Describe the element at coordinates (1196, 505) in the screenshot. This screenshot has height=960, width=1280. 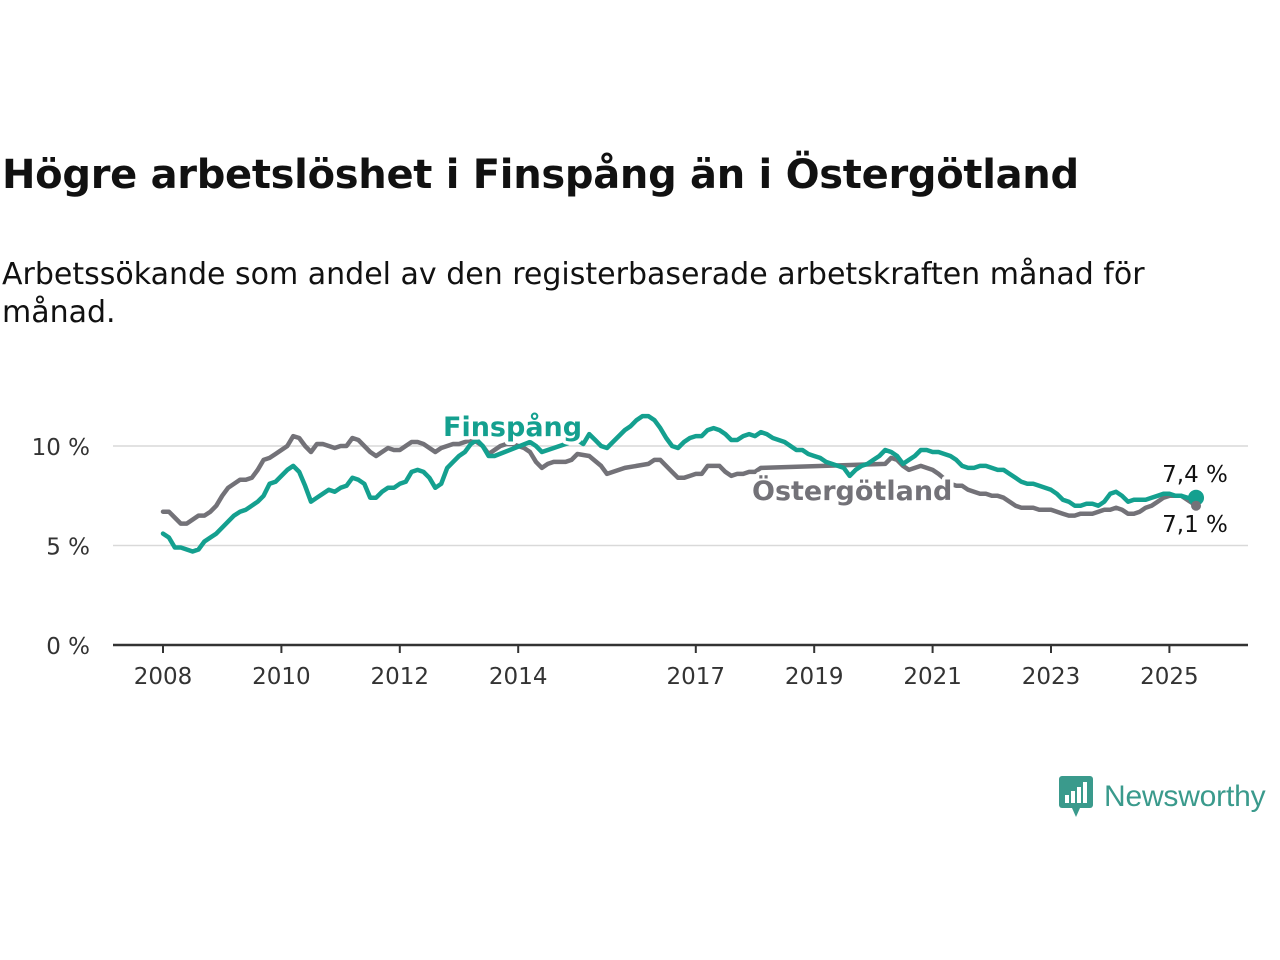
I see `end-marker-ostergotland` at that location.